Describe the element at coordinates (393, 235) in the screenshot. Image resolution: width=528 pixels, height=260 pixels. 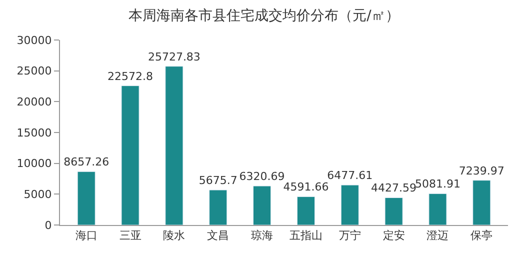
I see `x-tick-label: 定安` at that location.